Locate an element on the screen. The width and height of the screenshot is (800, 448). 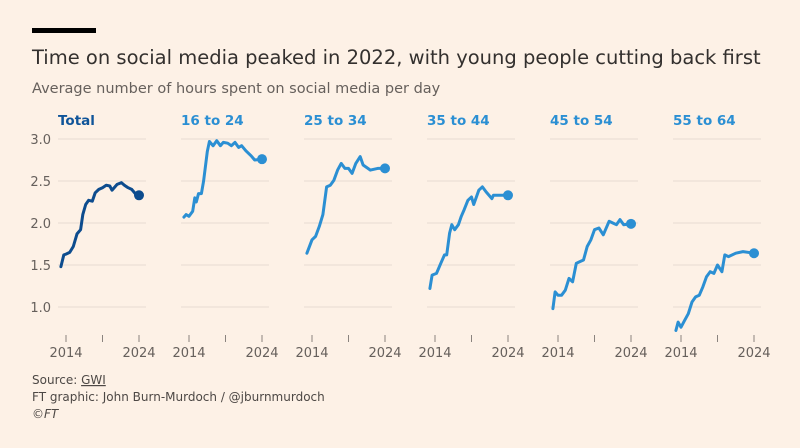
y-tick-label: 2.5 is located at coordinates (40, 182).